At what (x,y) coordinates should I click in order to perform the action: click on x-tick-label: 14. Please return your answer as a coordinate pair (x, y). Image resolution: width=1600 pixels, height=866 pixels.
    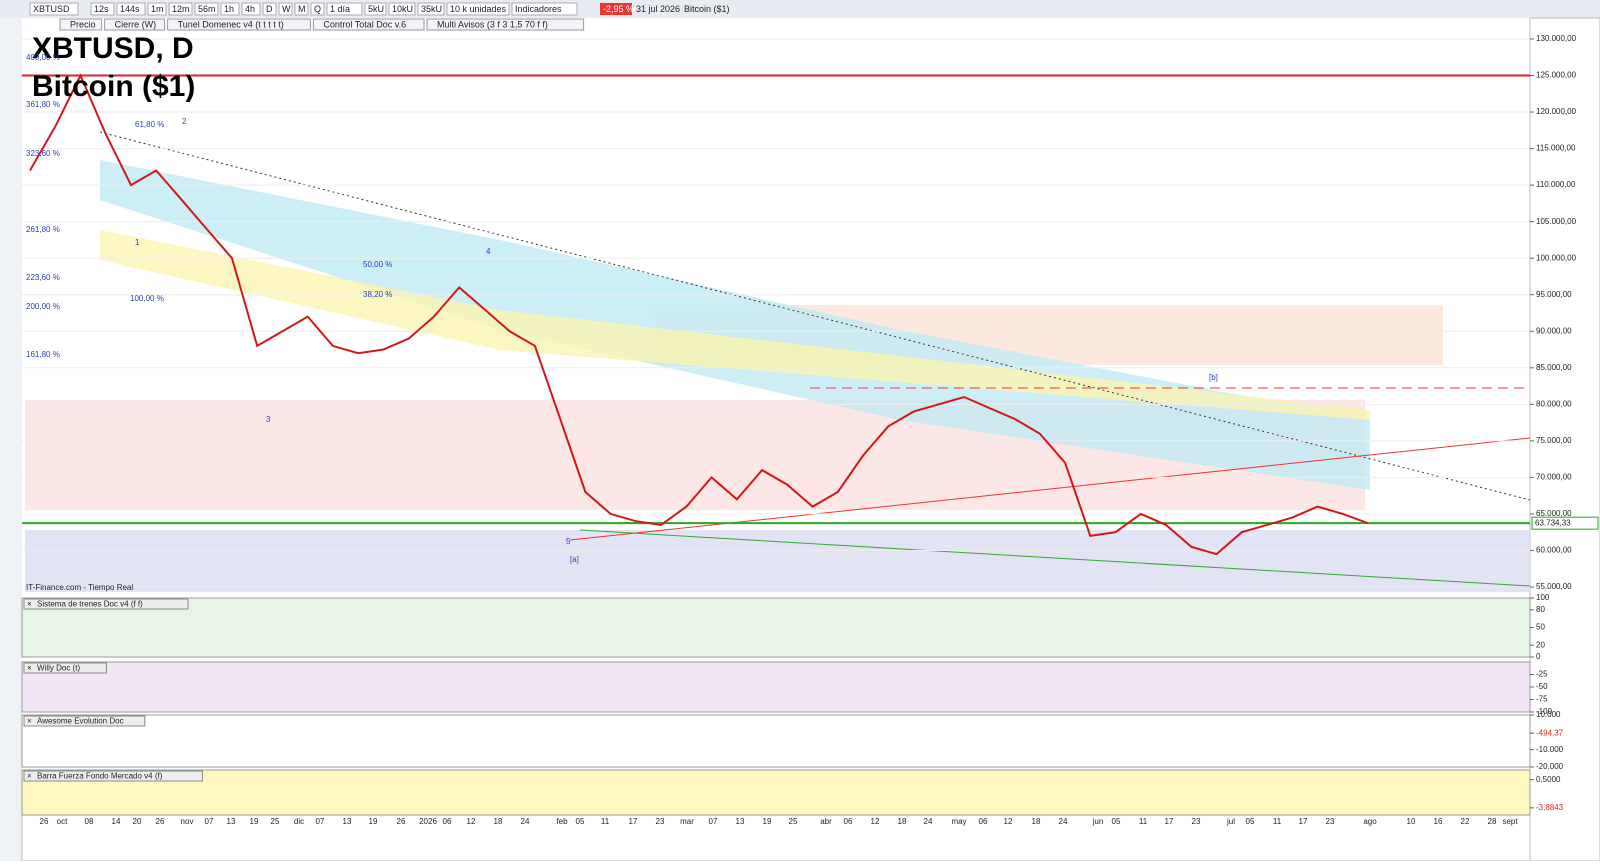
    Looking at the image, I should click on (116, 821).